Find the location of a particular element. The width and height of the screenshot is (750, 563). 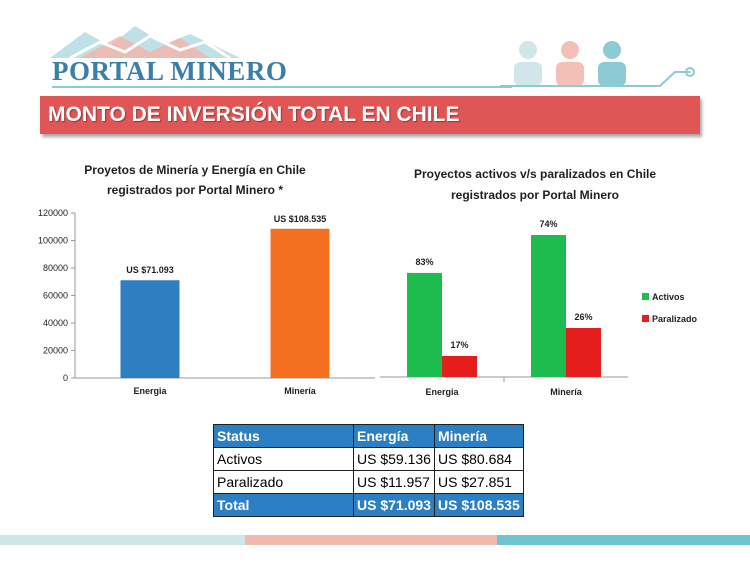

cell-energia: US $11.957 is located at coordinates (394, 482).